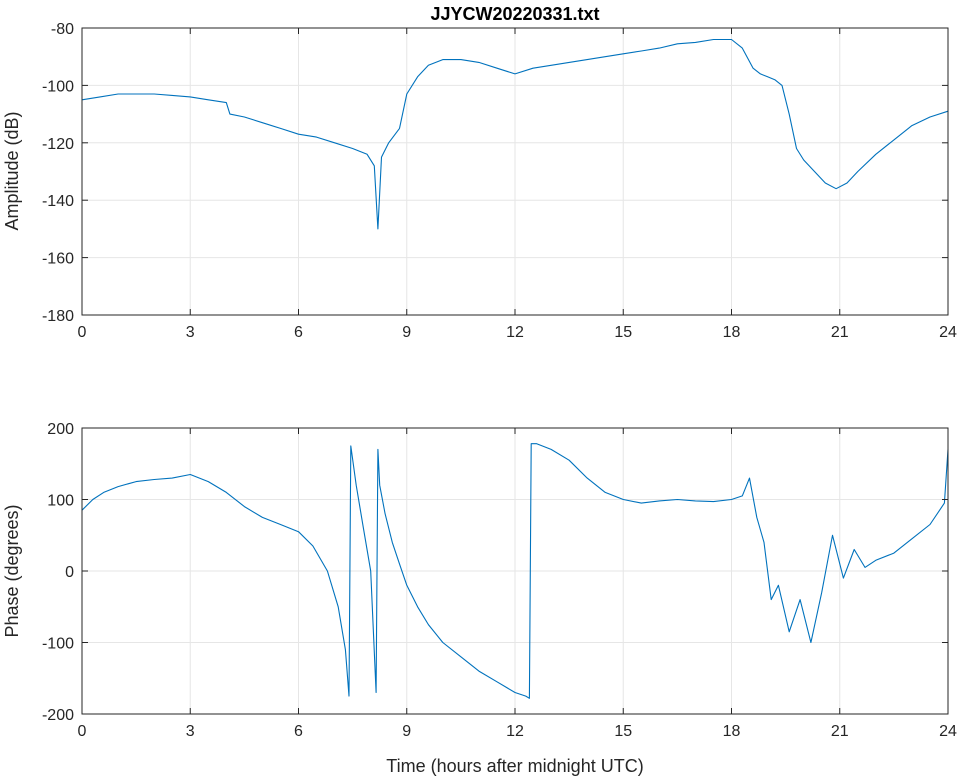 The width and height of the screenshot is (964, 778). Describe the element at coordinates (12, 170) in the screenshot. I see `amplitude-y-axis-label: Amplitude (dB)` at that location.